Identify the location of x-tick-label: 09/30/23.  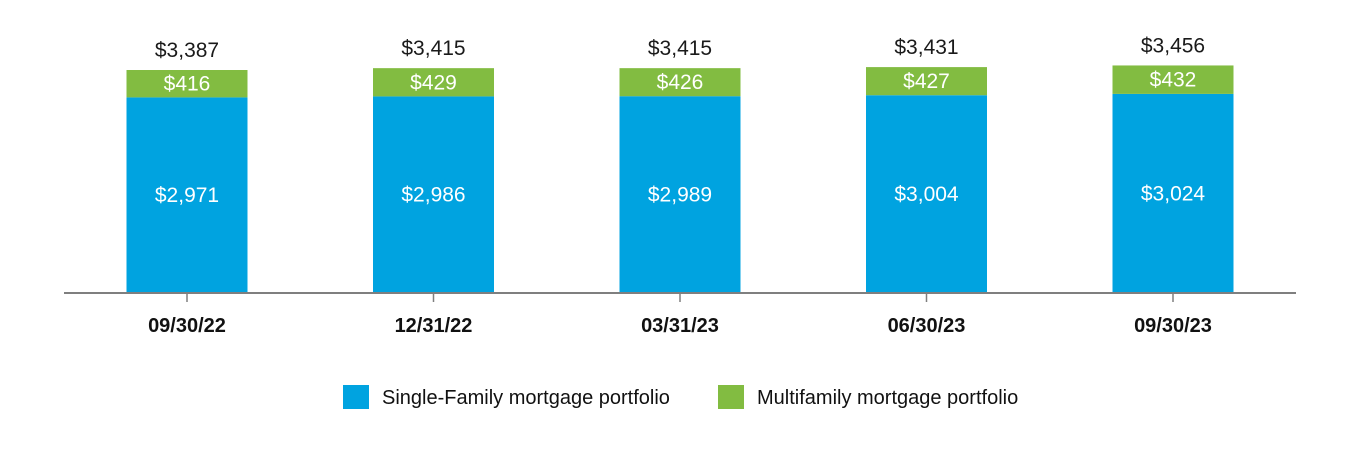
(1173, 326).